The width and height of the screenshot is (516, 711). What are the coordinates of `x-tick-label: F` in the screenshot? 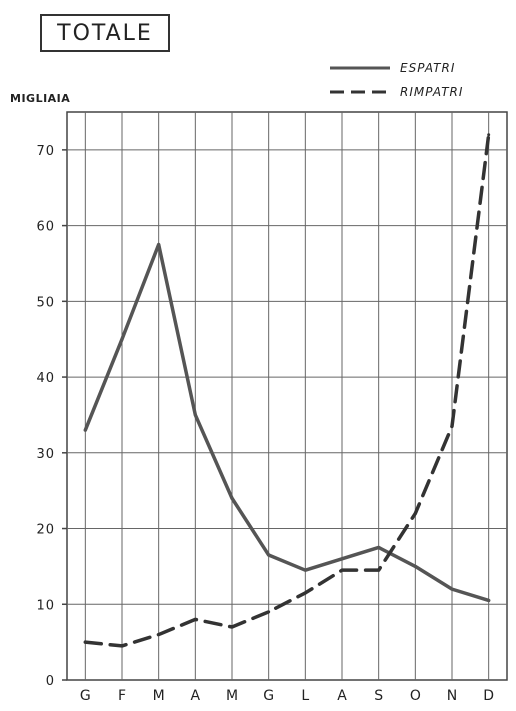 It's located at (122, 696).